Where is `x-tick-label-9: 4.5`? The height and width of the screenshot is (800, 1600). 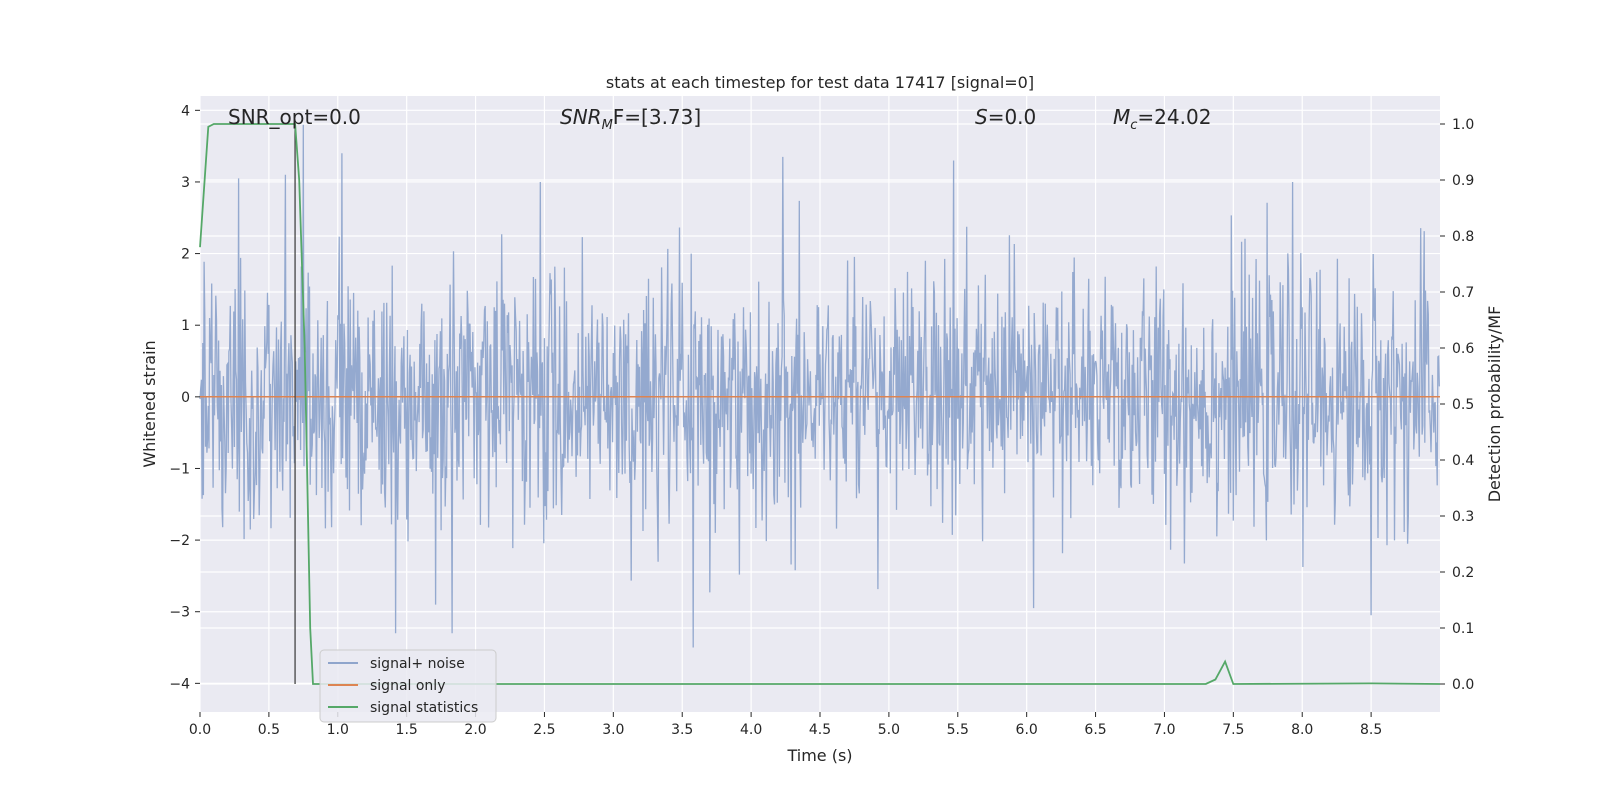 x-tick-label-9: 4.5 is located at coordinates (820, 730).